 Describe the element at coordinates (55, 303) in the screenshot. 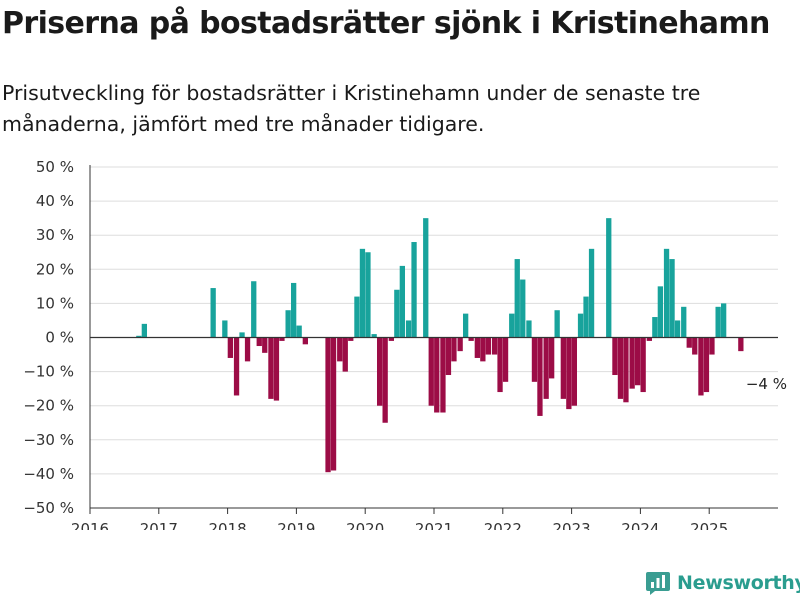

I see `y-tick-label: 10 %` at that location.